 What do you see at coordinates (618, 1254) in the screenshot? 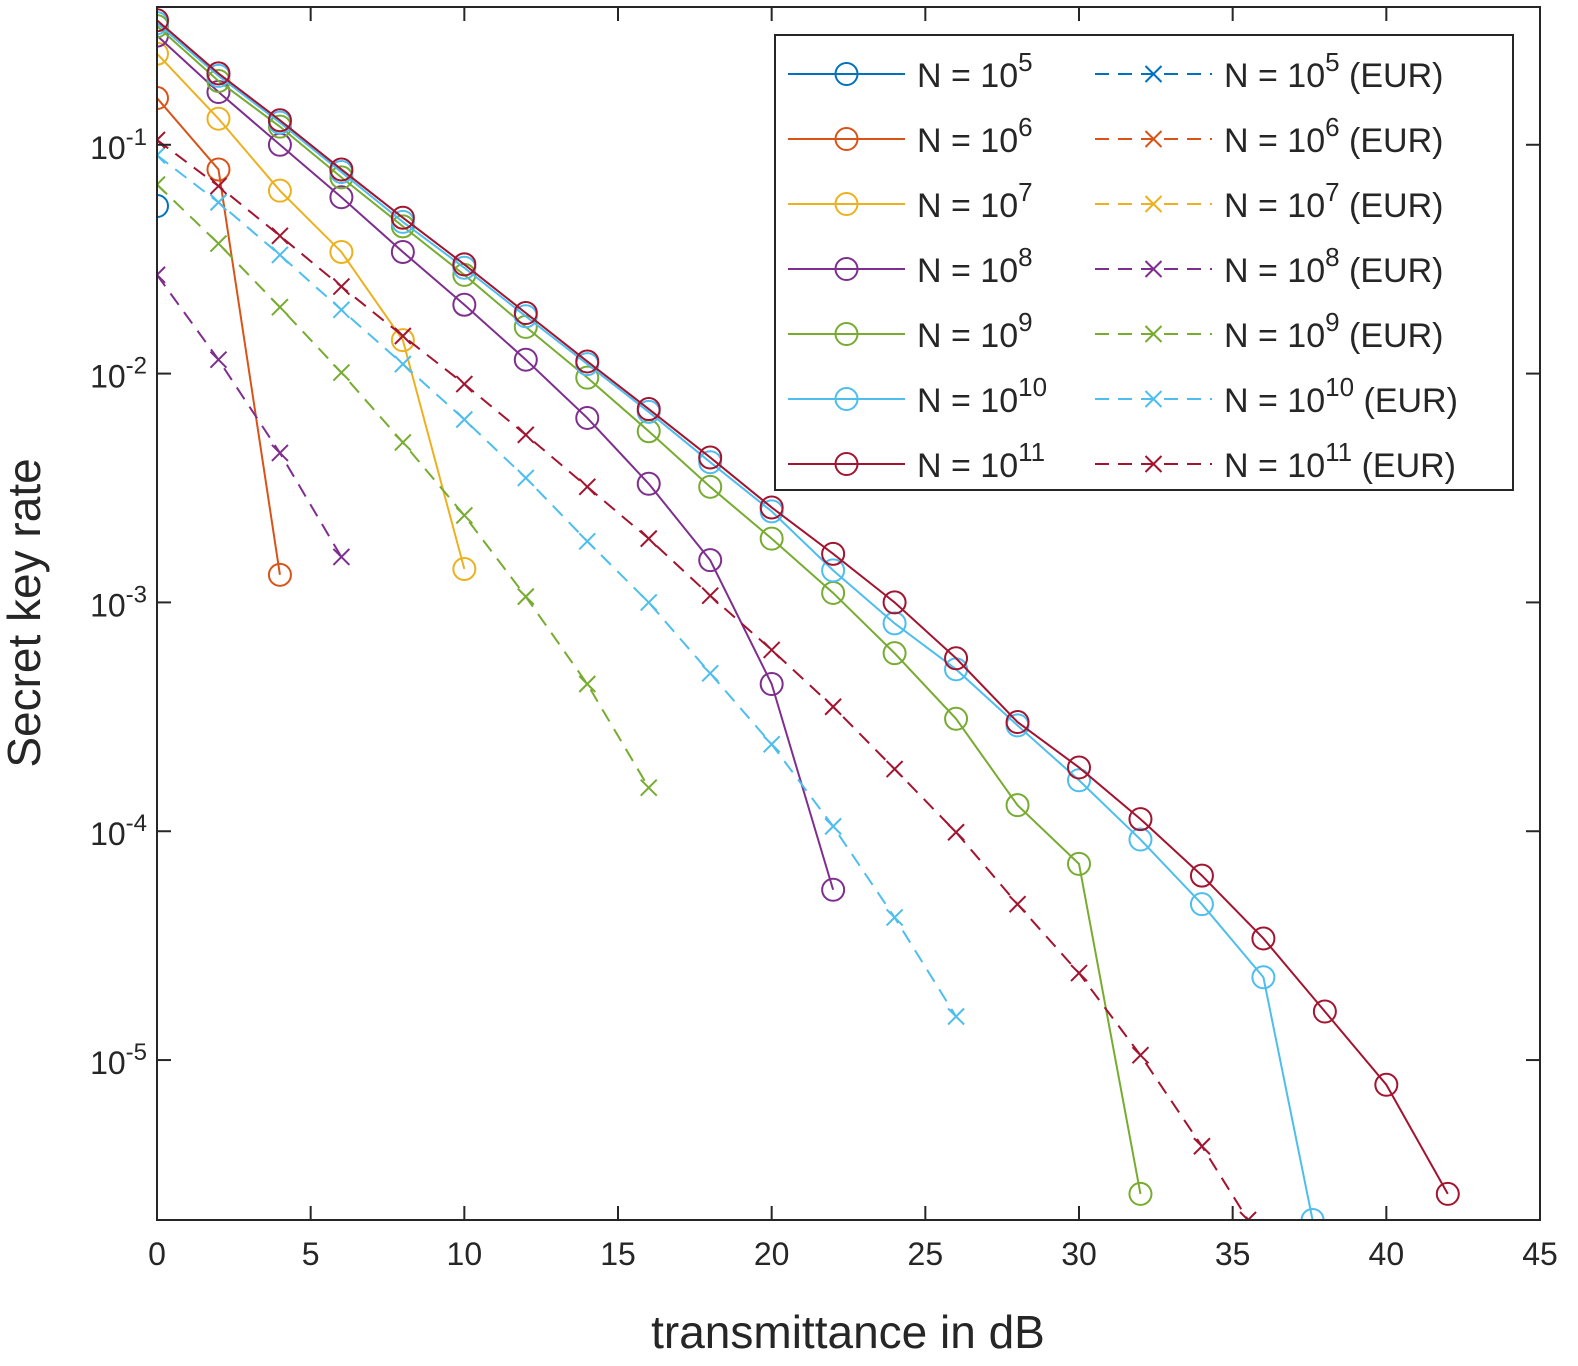
I see `x-tick-label: 15` at bounding box center [618, 1254].